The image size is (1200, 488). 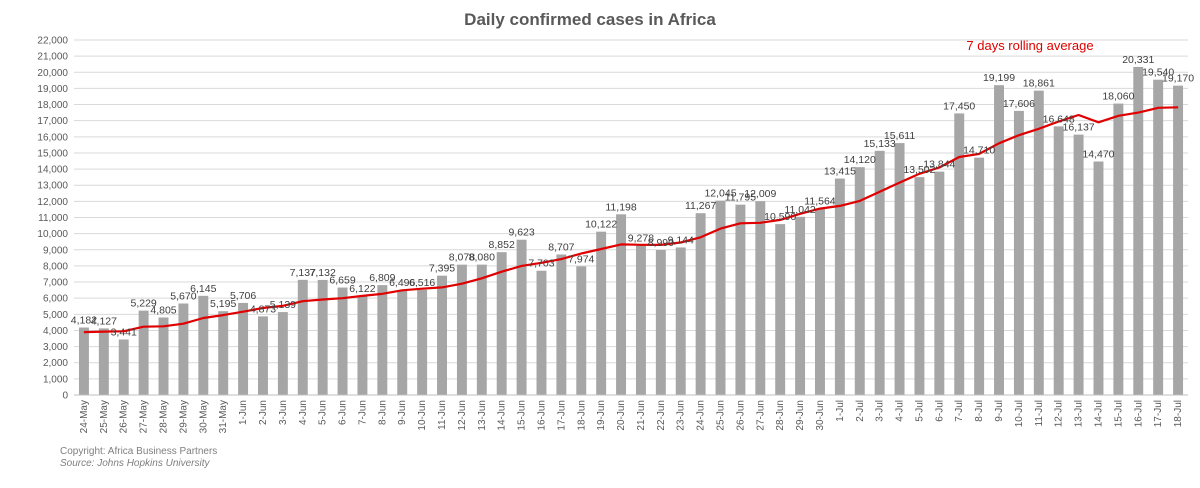 What do you see at coordinates (55, 379) in the screenshot?
I see `y-tick-label: 1,000` at bounding box center [55, 379].